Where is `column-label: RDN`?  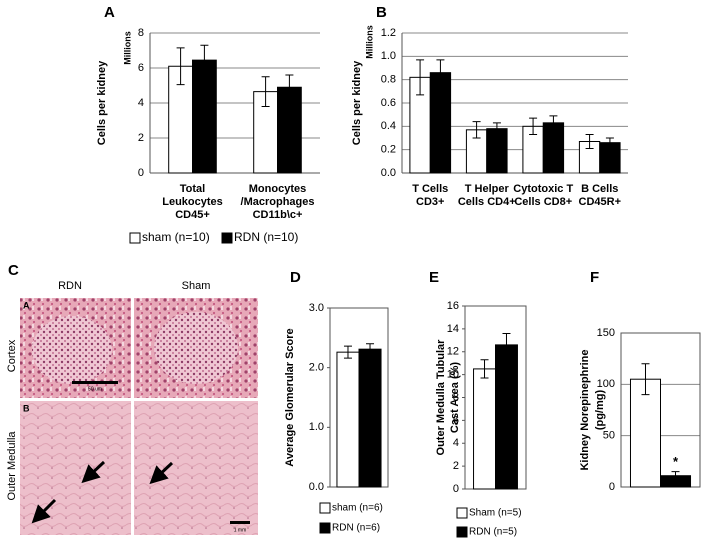
column-label: RDN is located at coordinates (70, 286).